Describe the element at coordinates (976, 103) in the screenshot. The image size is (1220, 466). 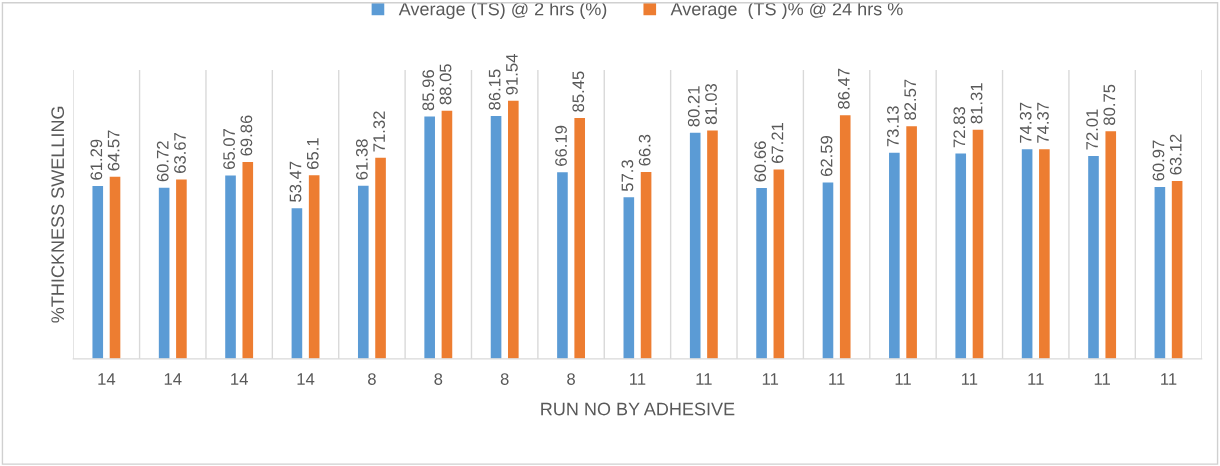
I see `data-label: 81.31` at that location.